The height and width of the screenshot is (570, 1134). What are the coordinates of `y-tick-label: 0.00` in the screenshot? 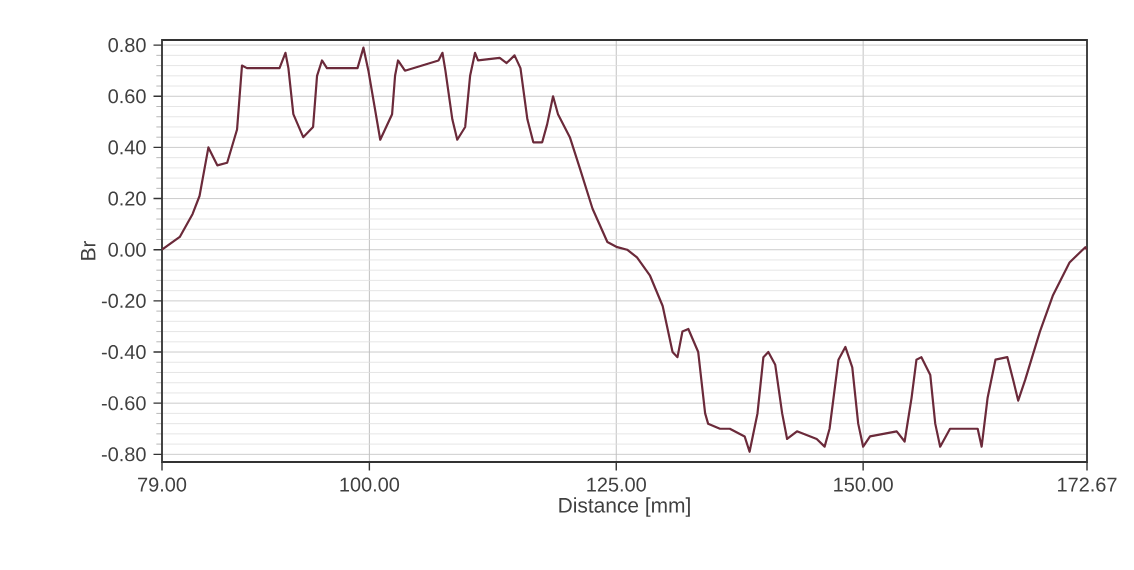 It's located at (127, 249).